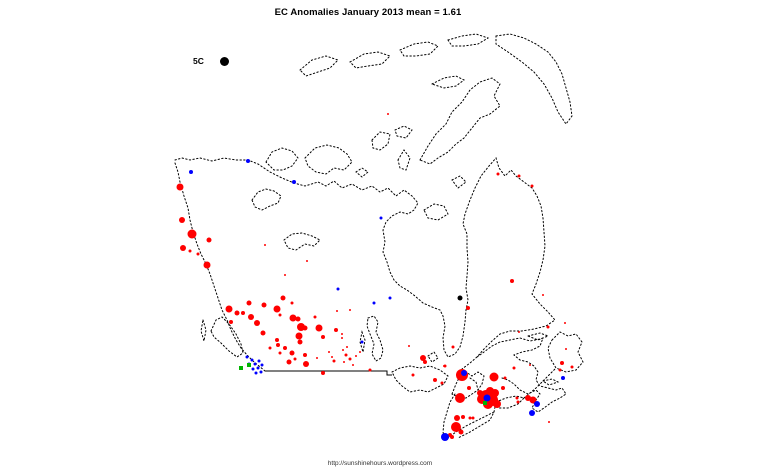 Image resolution: width=760 pixels, height=475 pixels. Describe the element at coordinates (224, 61) in the screenshot. I see `legend-dot-icon` at that location.